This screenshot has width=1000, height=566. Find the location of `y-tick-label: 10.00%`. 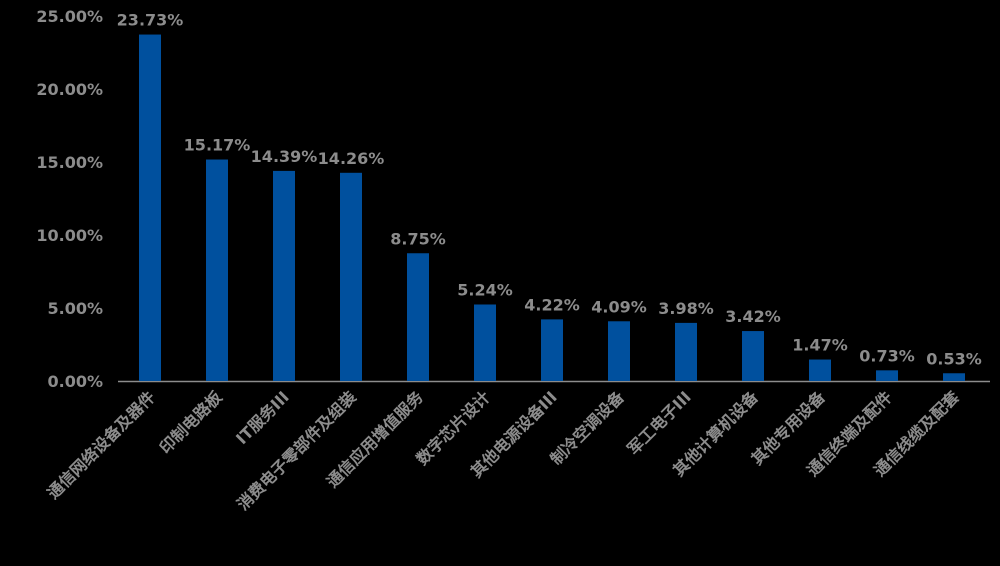

y-tick-label: 10.00% is located at coordinates (69, 235).